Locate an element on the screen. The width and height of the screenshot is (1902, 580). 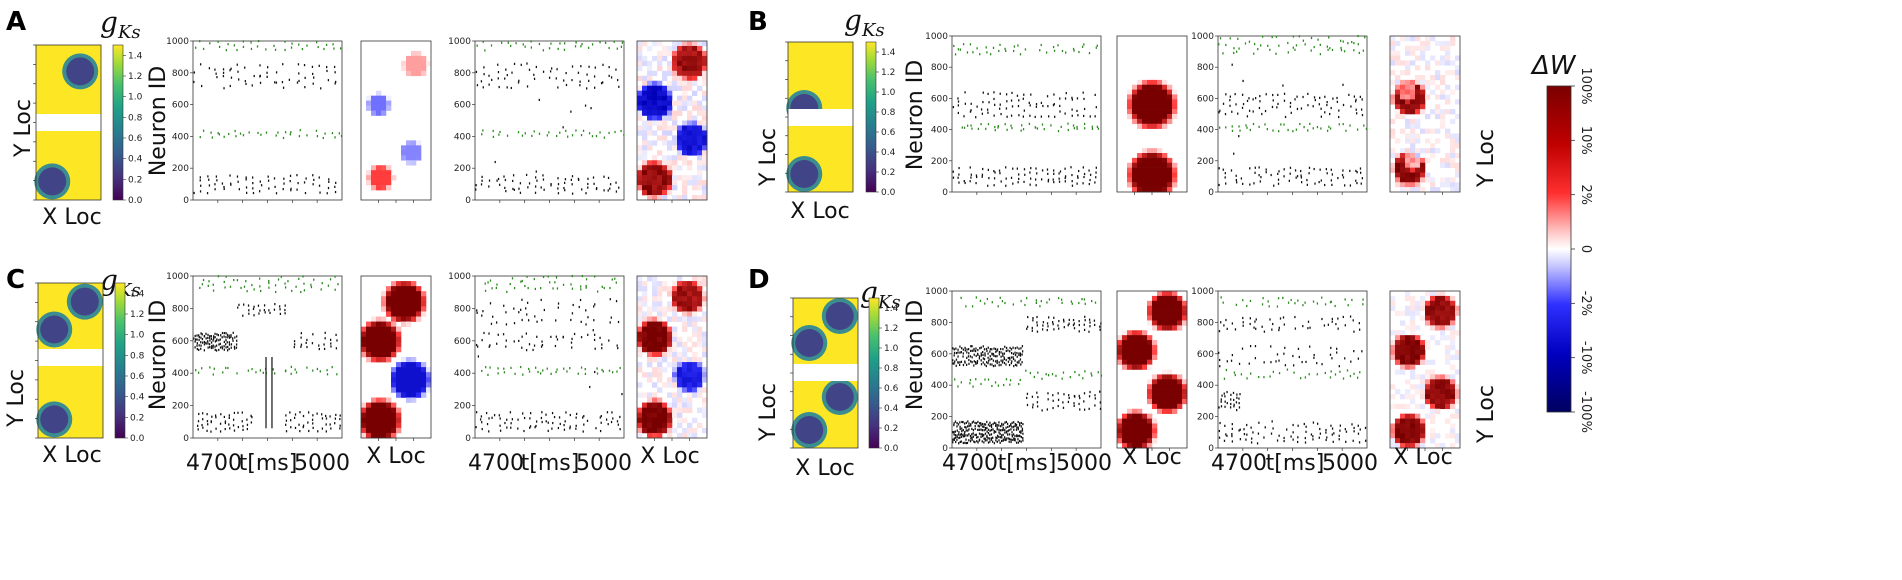
colorbar-tick-label: 1.2 is located at coordinates (135, 77).